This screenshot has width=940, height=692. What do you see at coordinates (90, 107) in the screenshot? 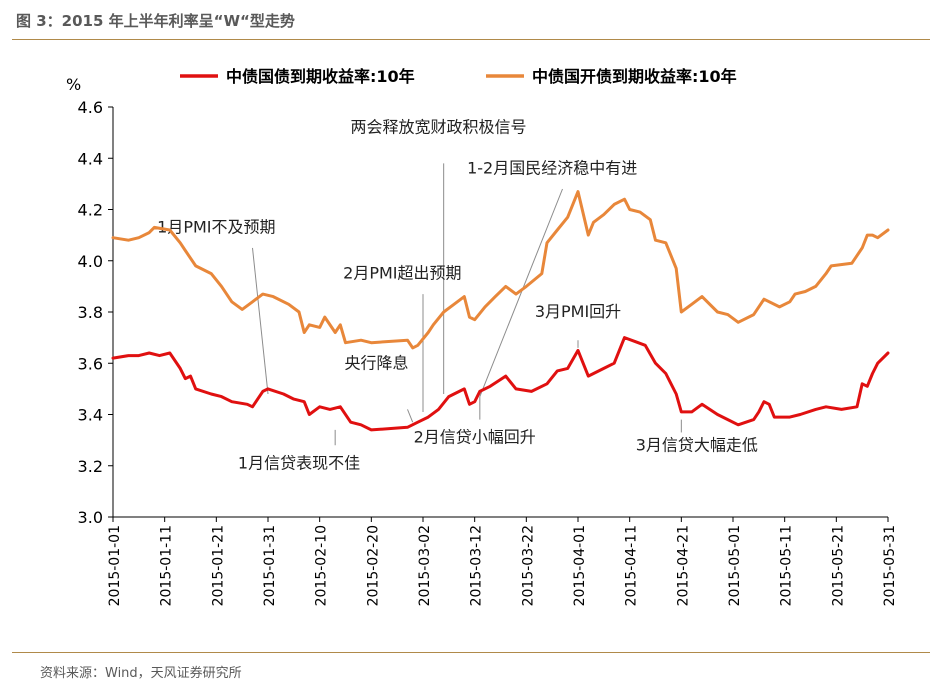
I see `y-tick-label: 4.6` at bounding box center [90, 107].